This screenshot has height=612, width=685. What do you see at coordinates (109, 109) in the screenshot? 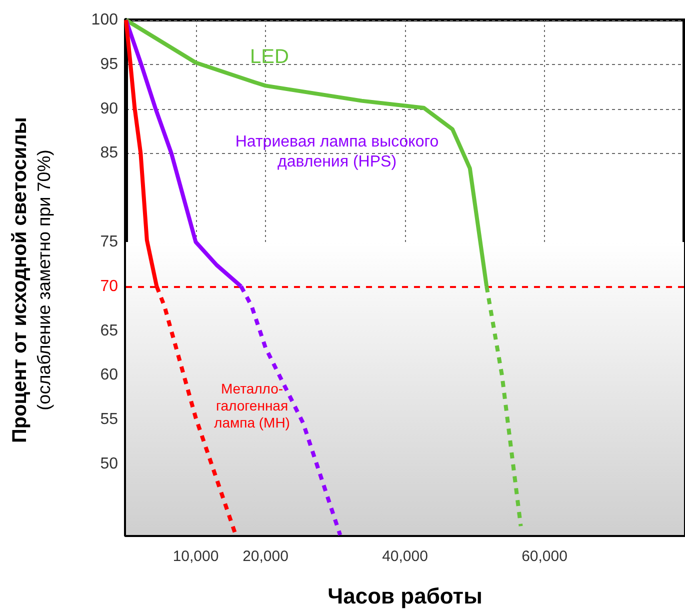
I see `y-tick-label: 90` at bounding box center [109, 109].